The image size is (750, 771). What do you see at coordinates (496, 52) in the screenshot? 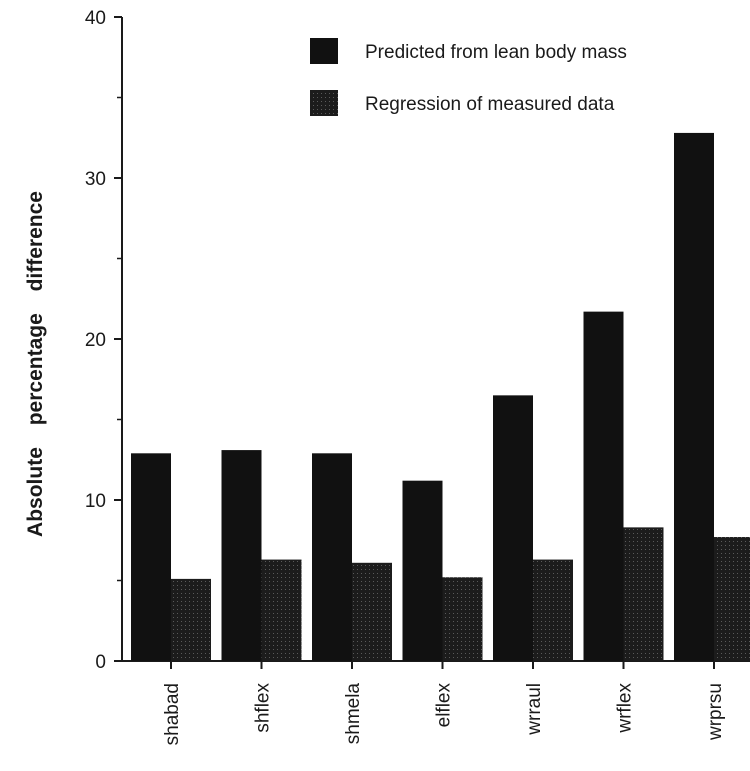
I see `legend-label: Predicted from lean body mass` at bounding box center [496, 52].